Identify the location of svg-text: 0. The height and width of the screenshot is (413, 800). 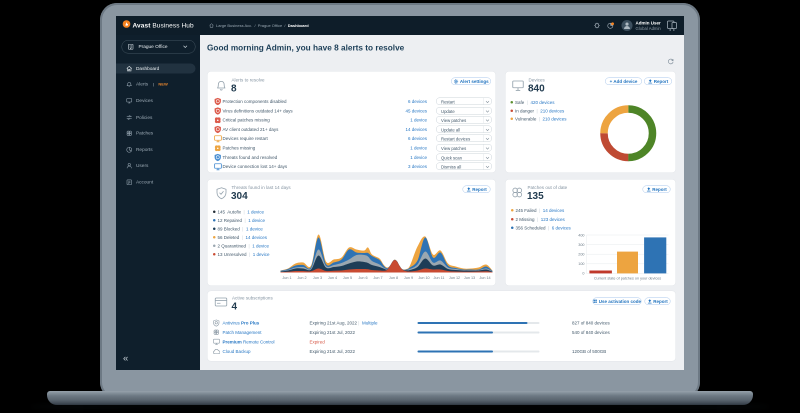
(583, 274).